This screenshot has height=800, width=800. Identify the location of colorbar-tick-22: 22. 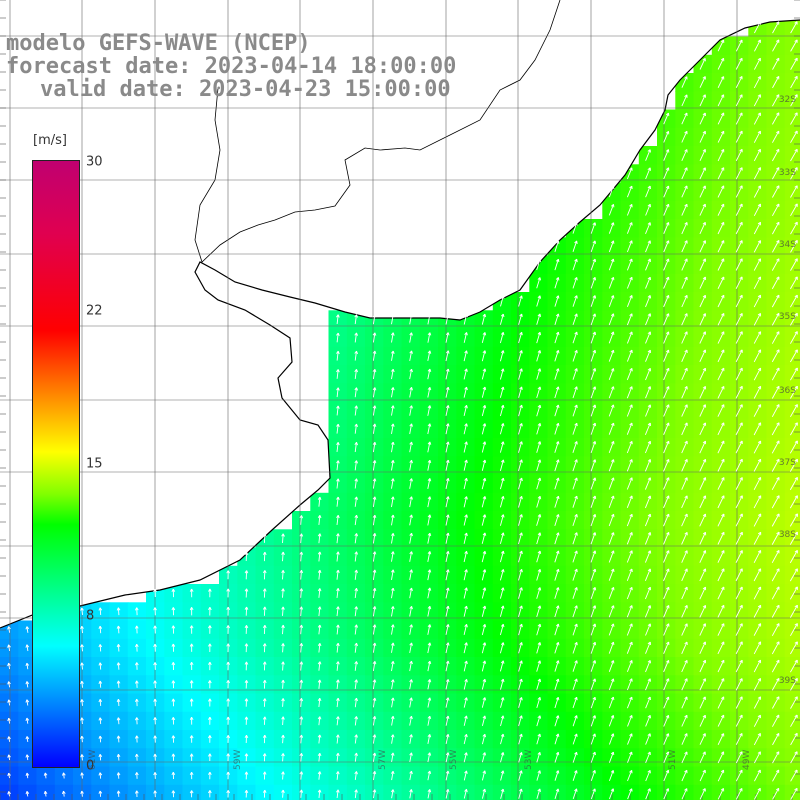
(94, 311).